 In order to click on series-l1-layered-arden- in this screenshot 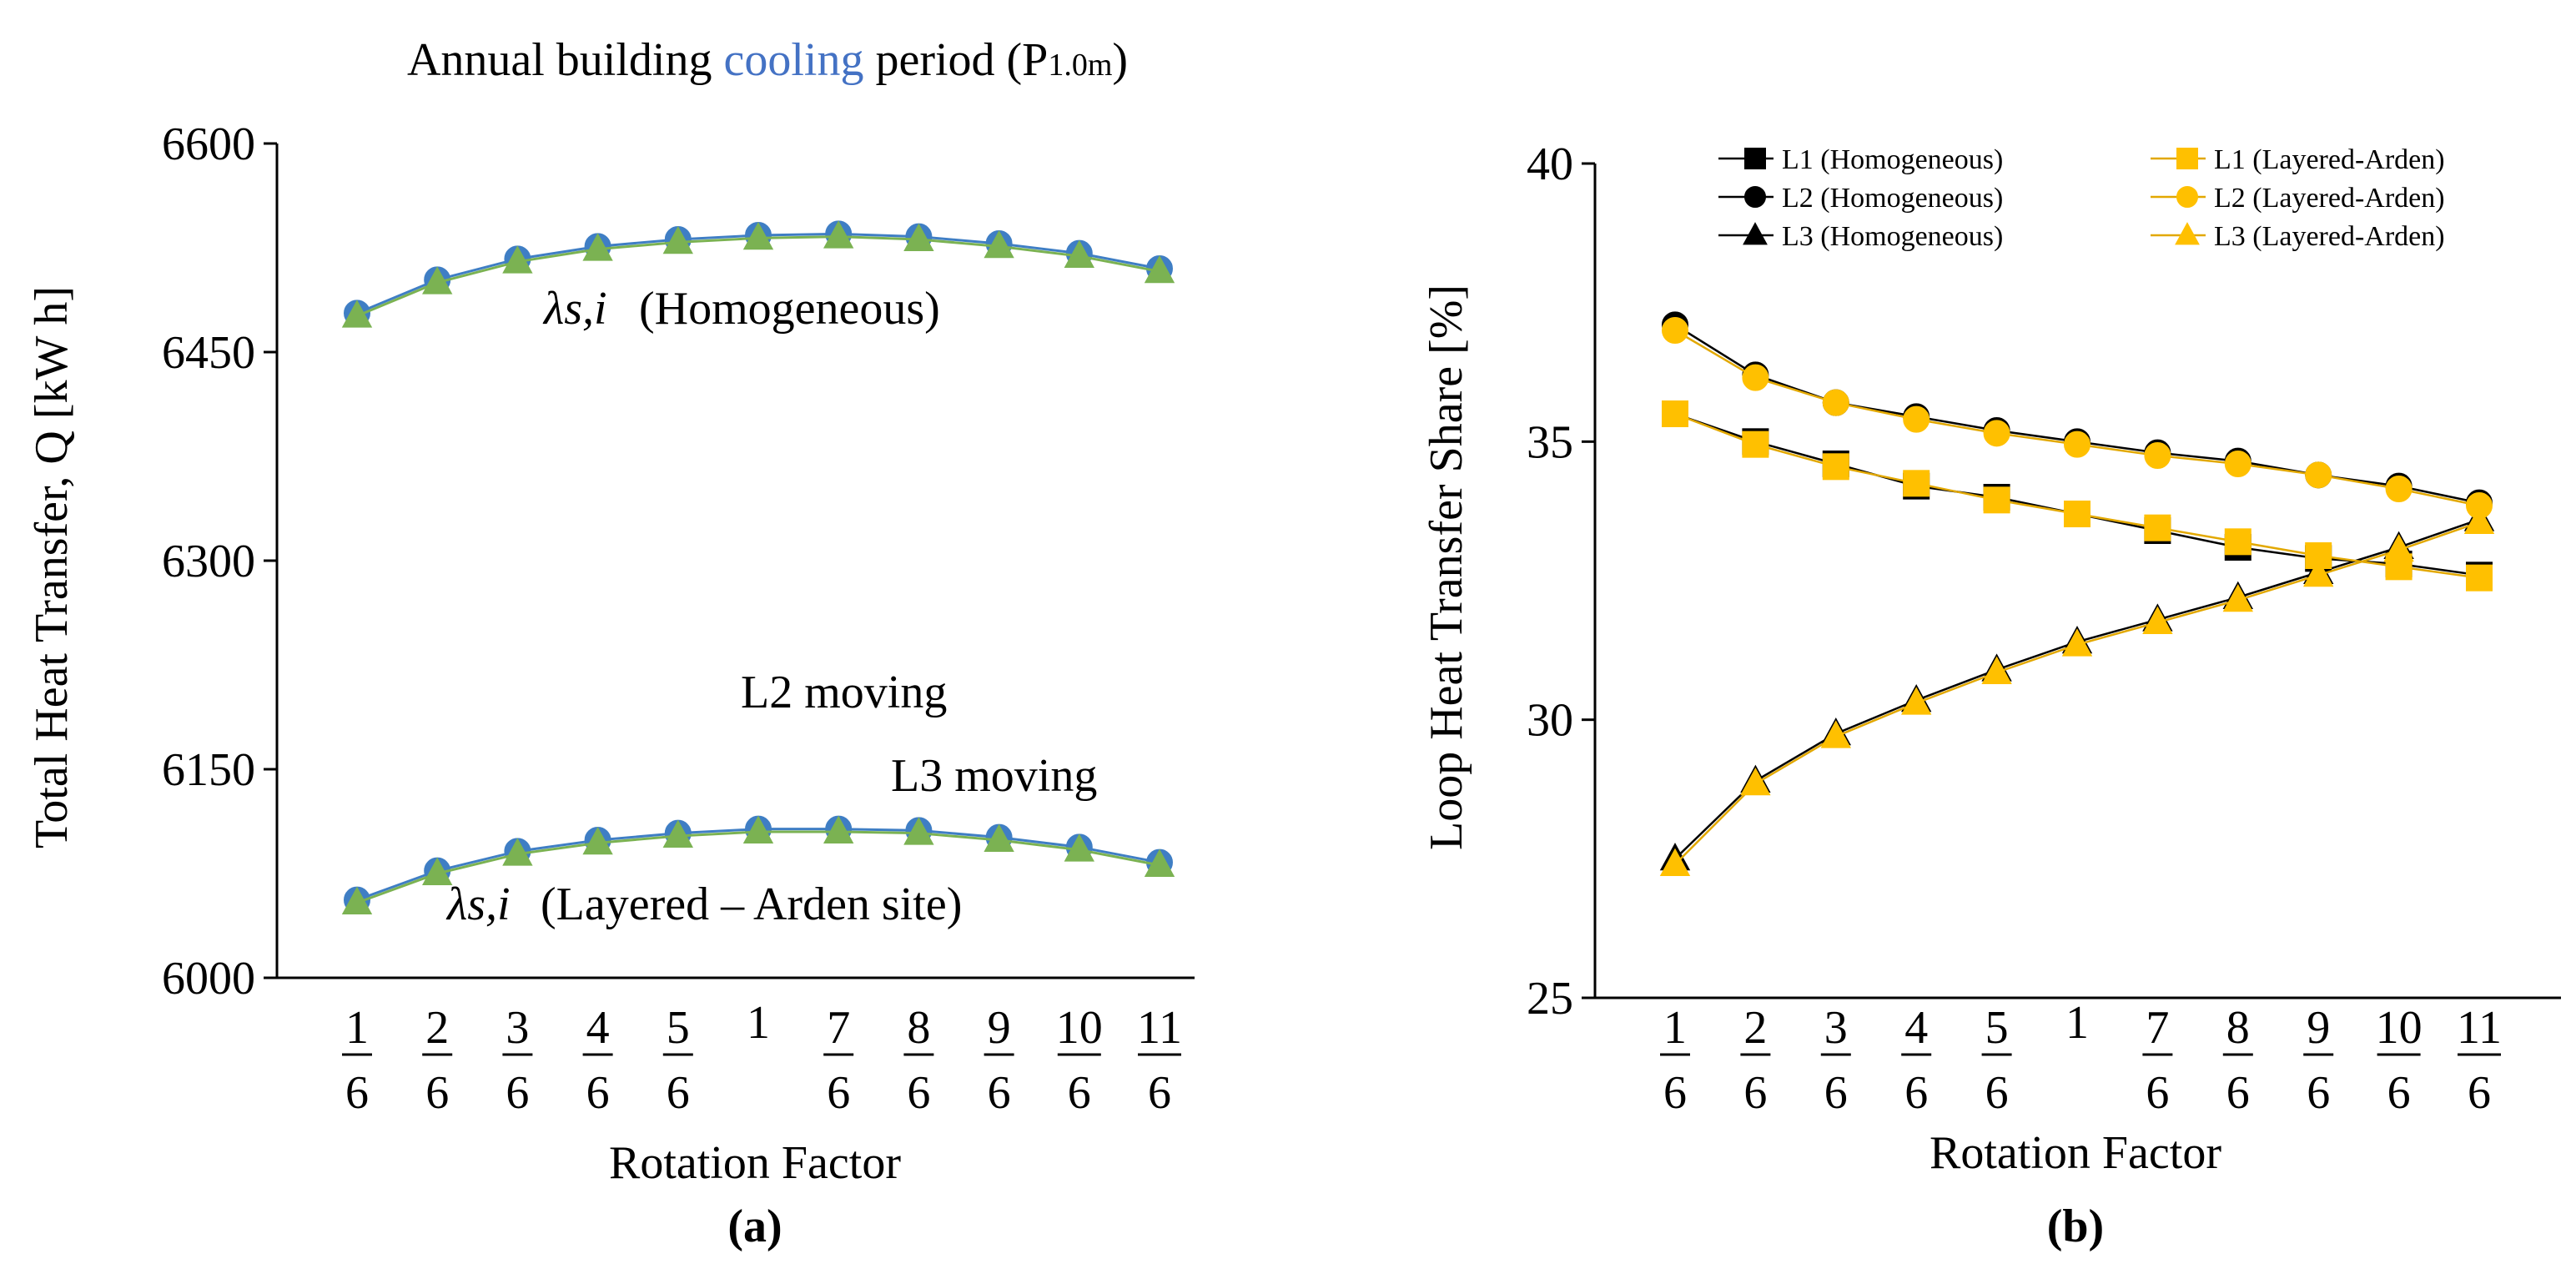, I will do `click(2077, 496)`.